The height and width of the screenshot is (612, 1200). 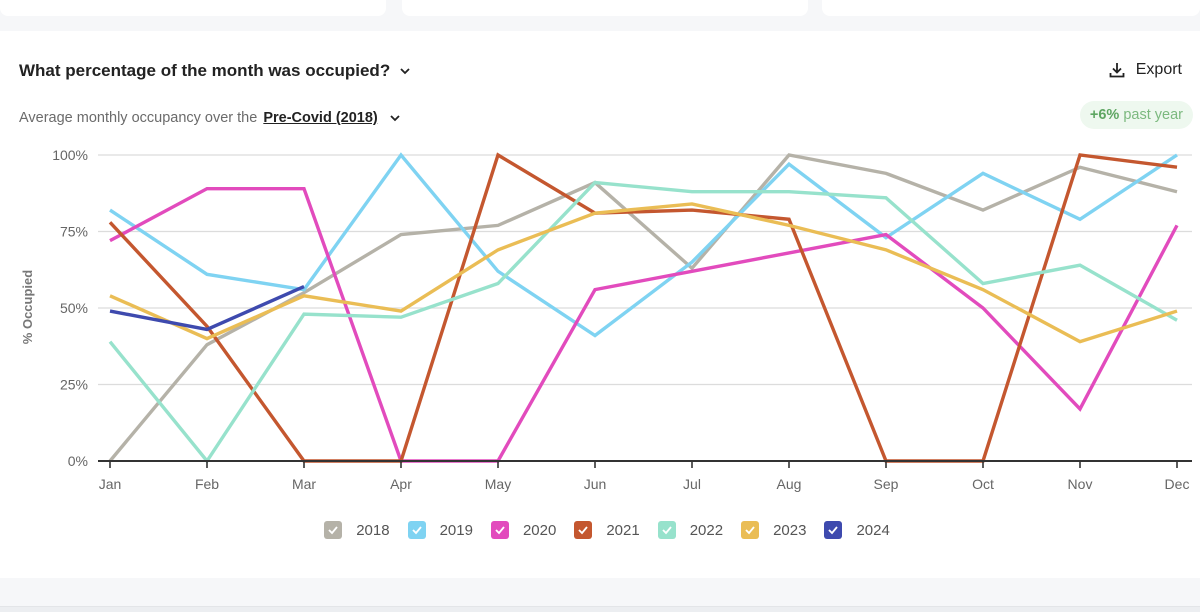 I want to click on x-tick-label: Aug, so click(x=789, y=484).